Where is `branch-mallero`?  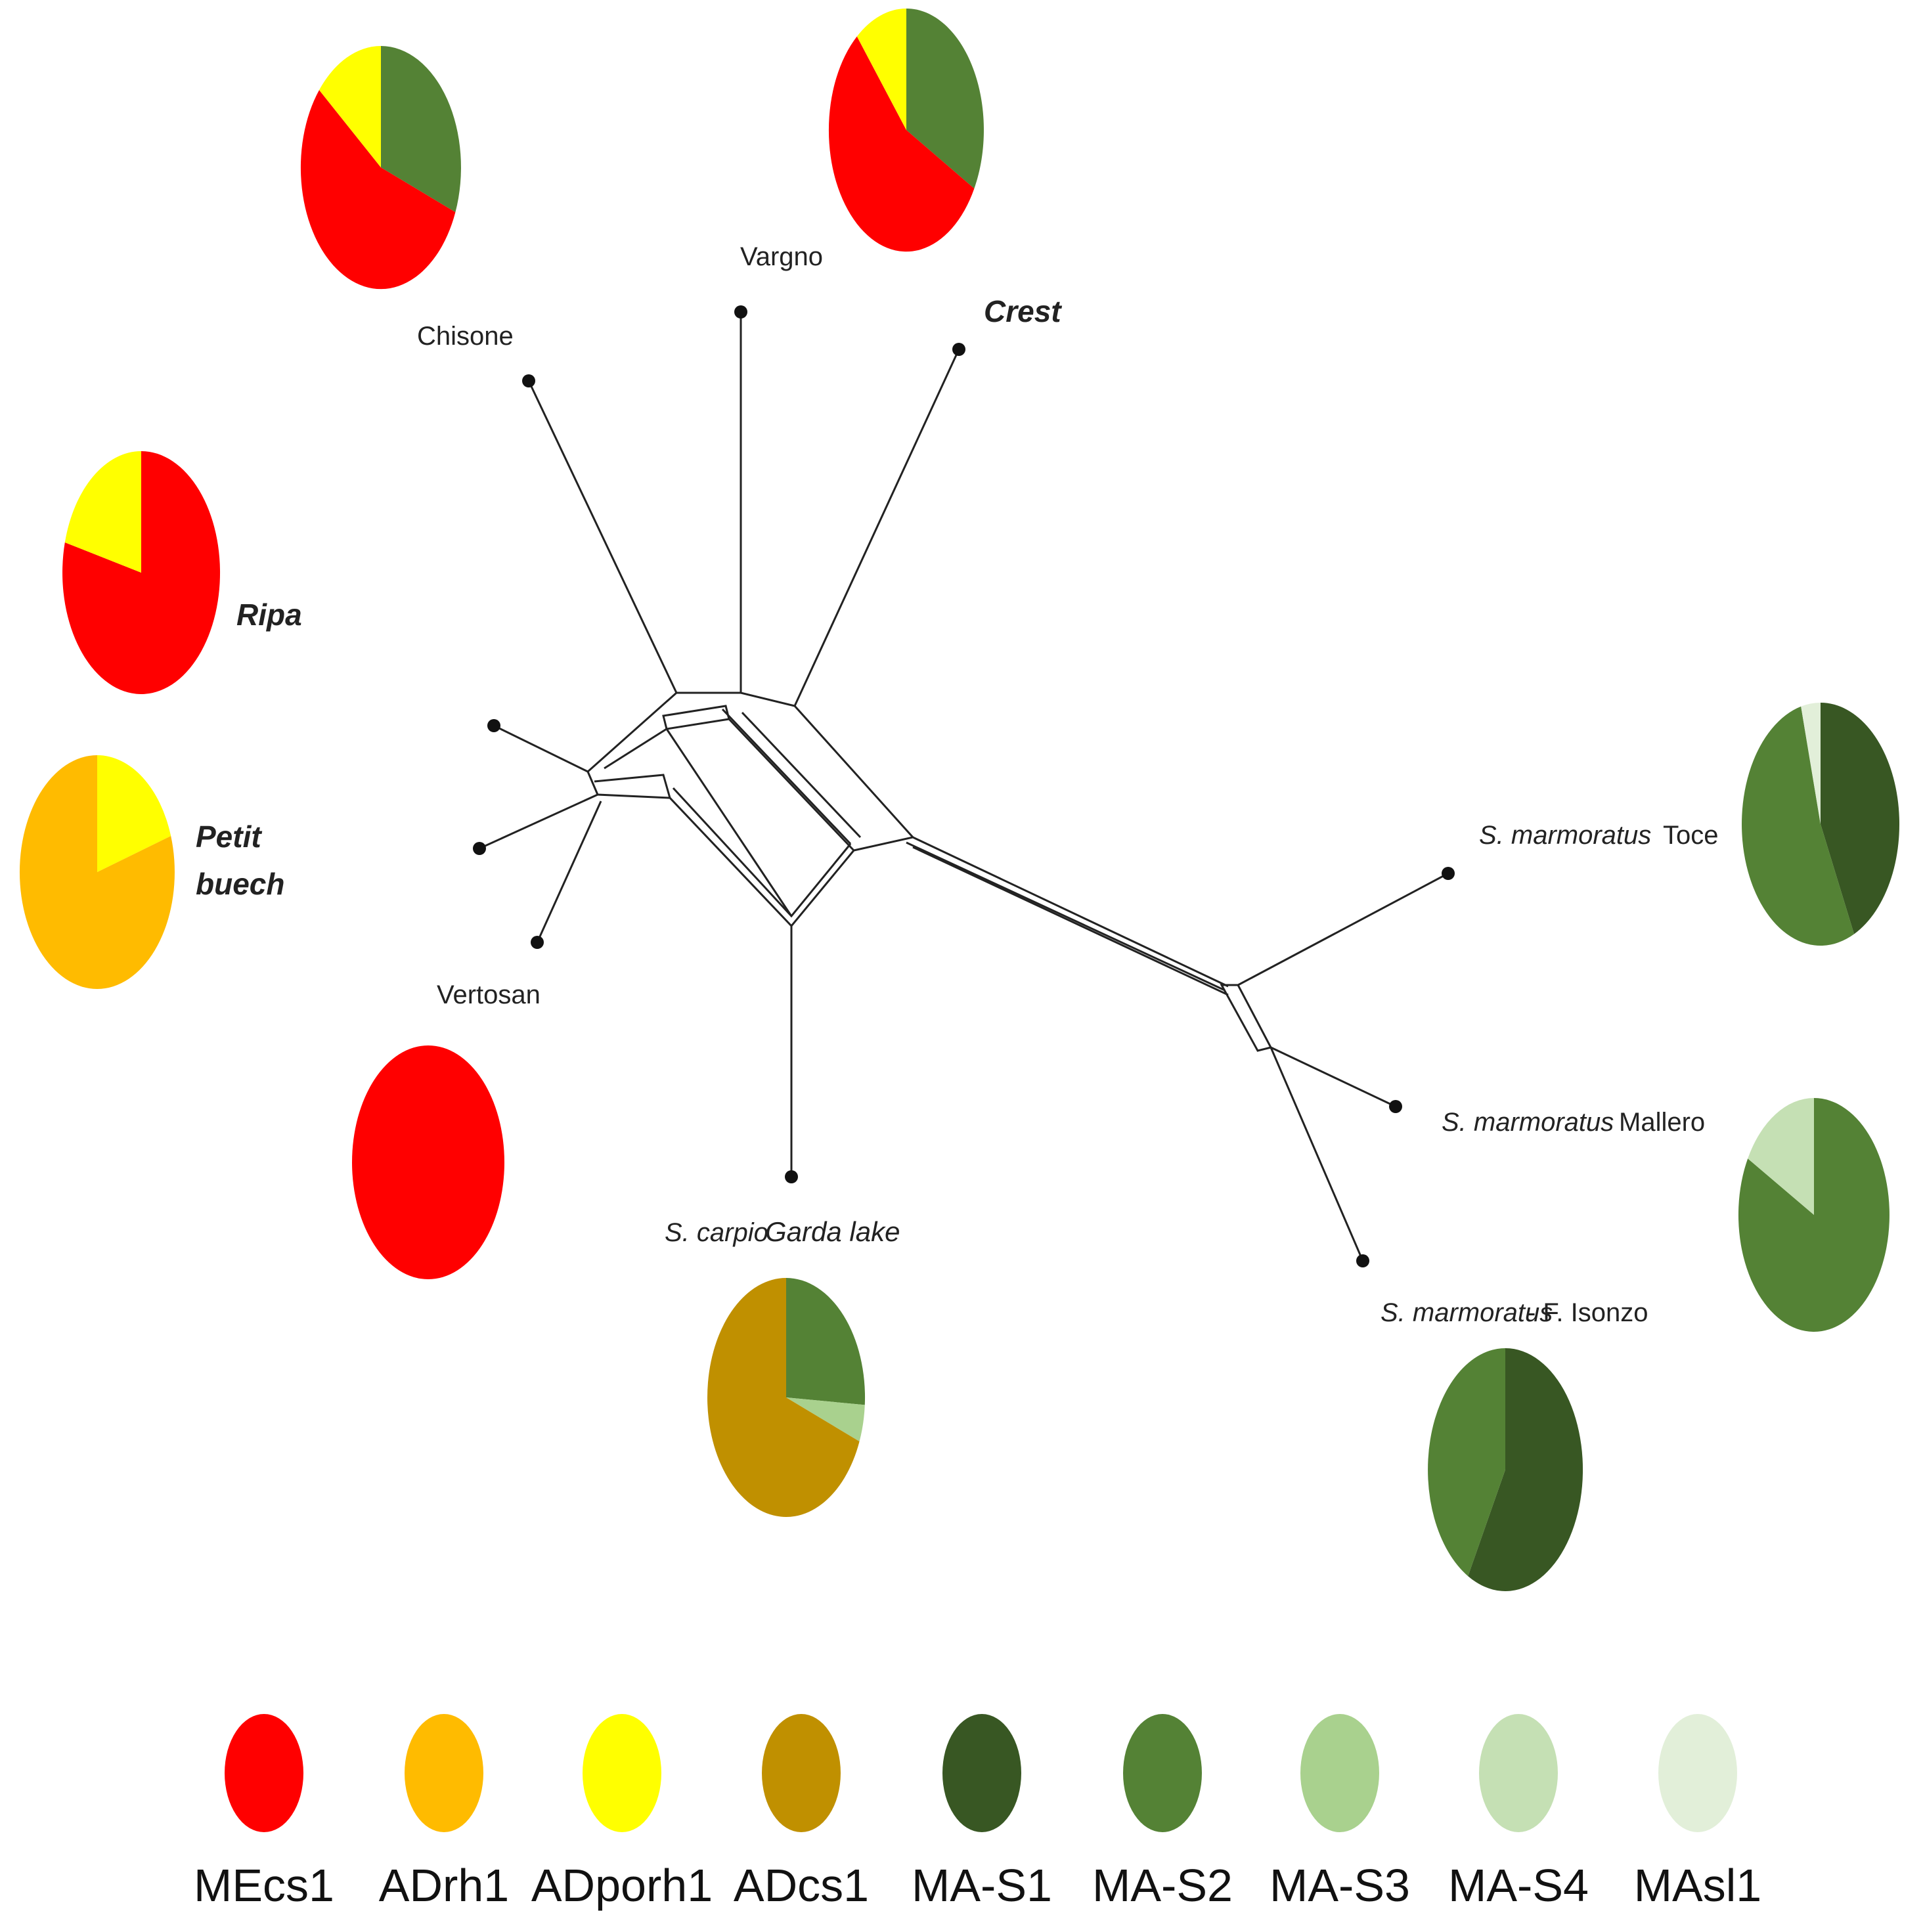
branch-mallero is located at coordinates (1333, 1077).